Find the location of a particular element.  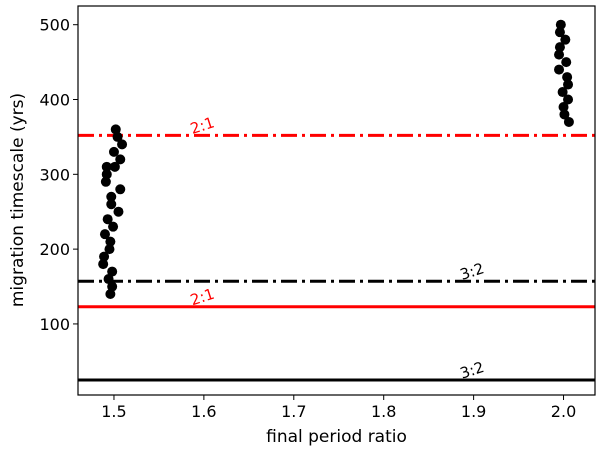

x-tick-label: 1.7 is located at coordinates (293, 411).